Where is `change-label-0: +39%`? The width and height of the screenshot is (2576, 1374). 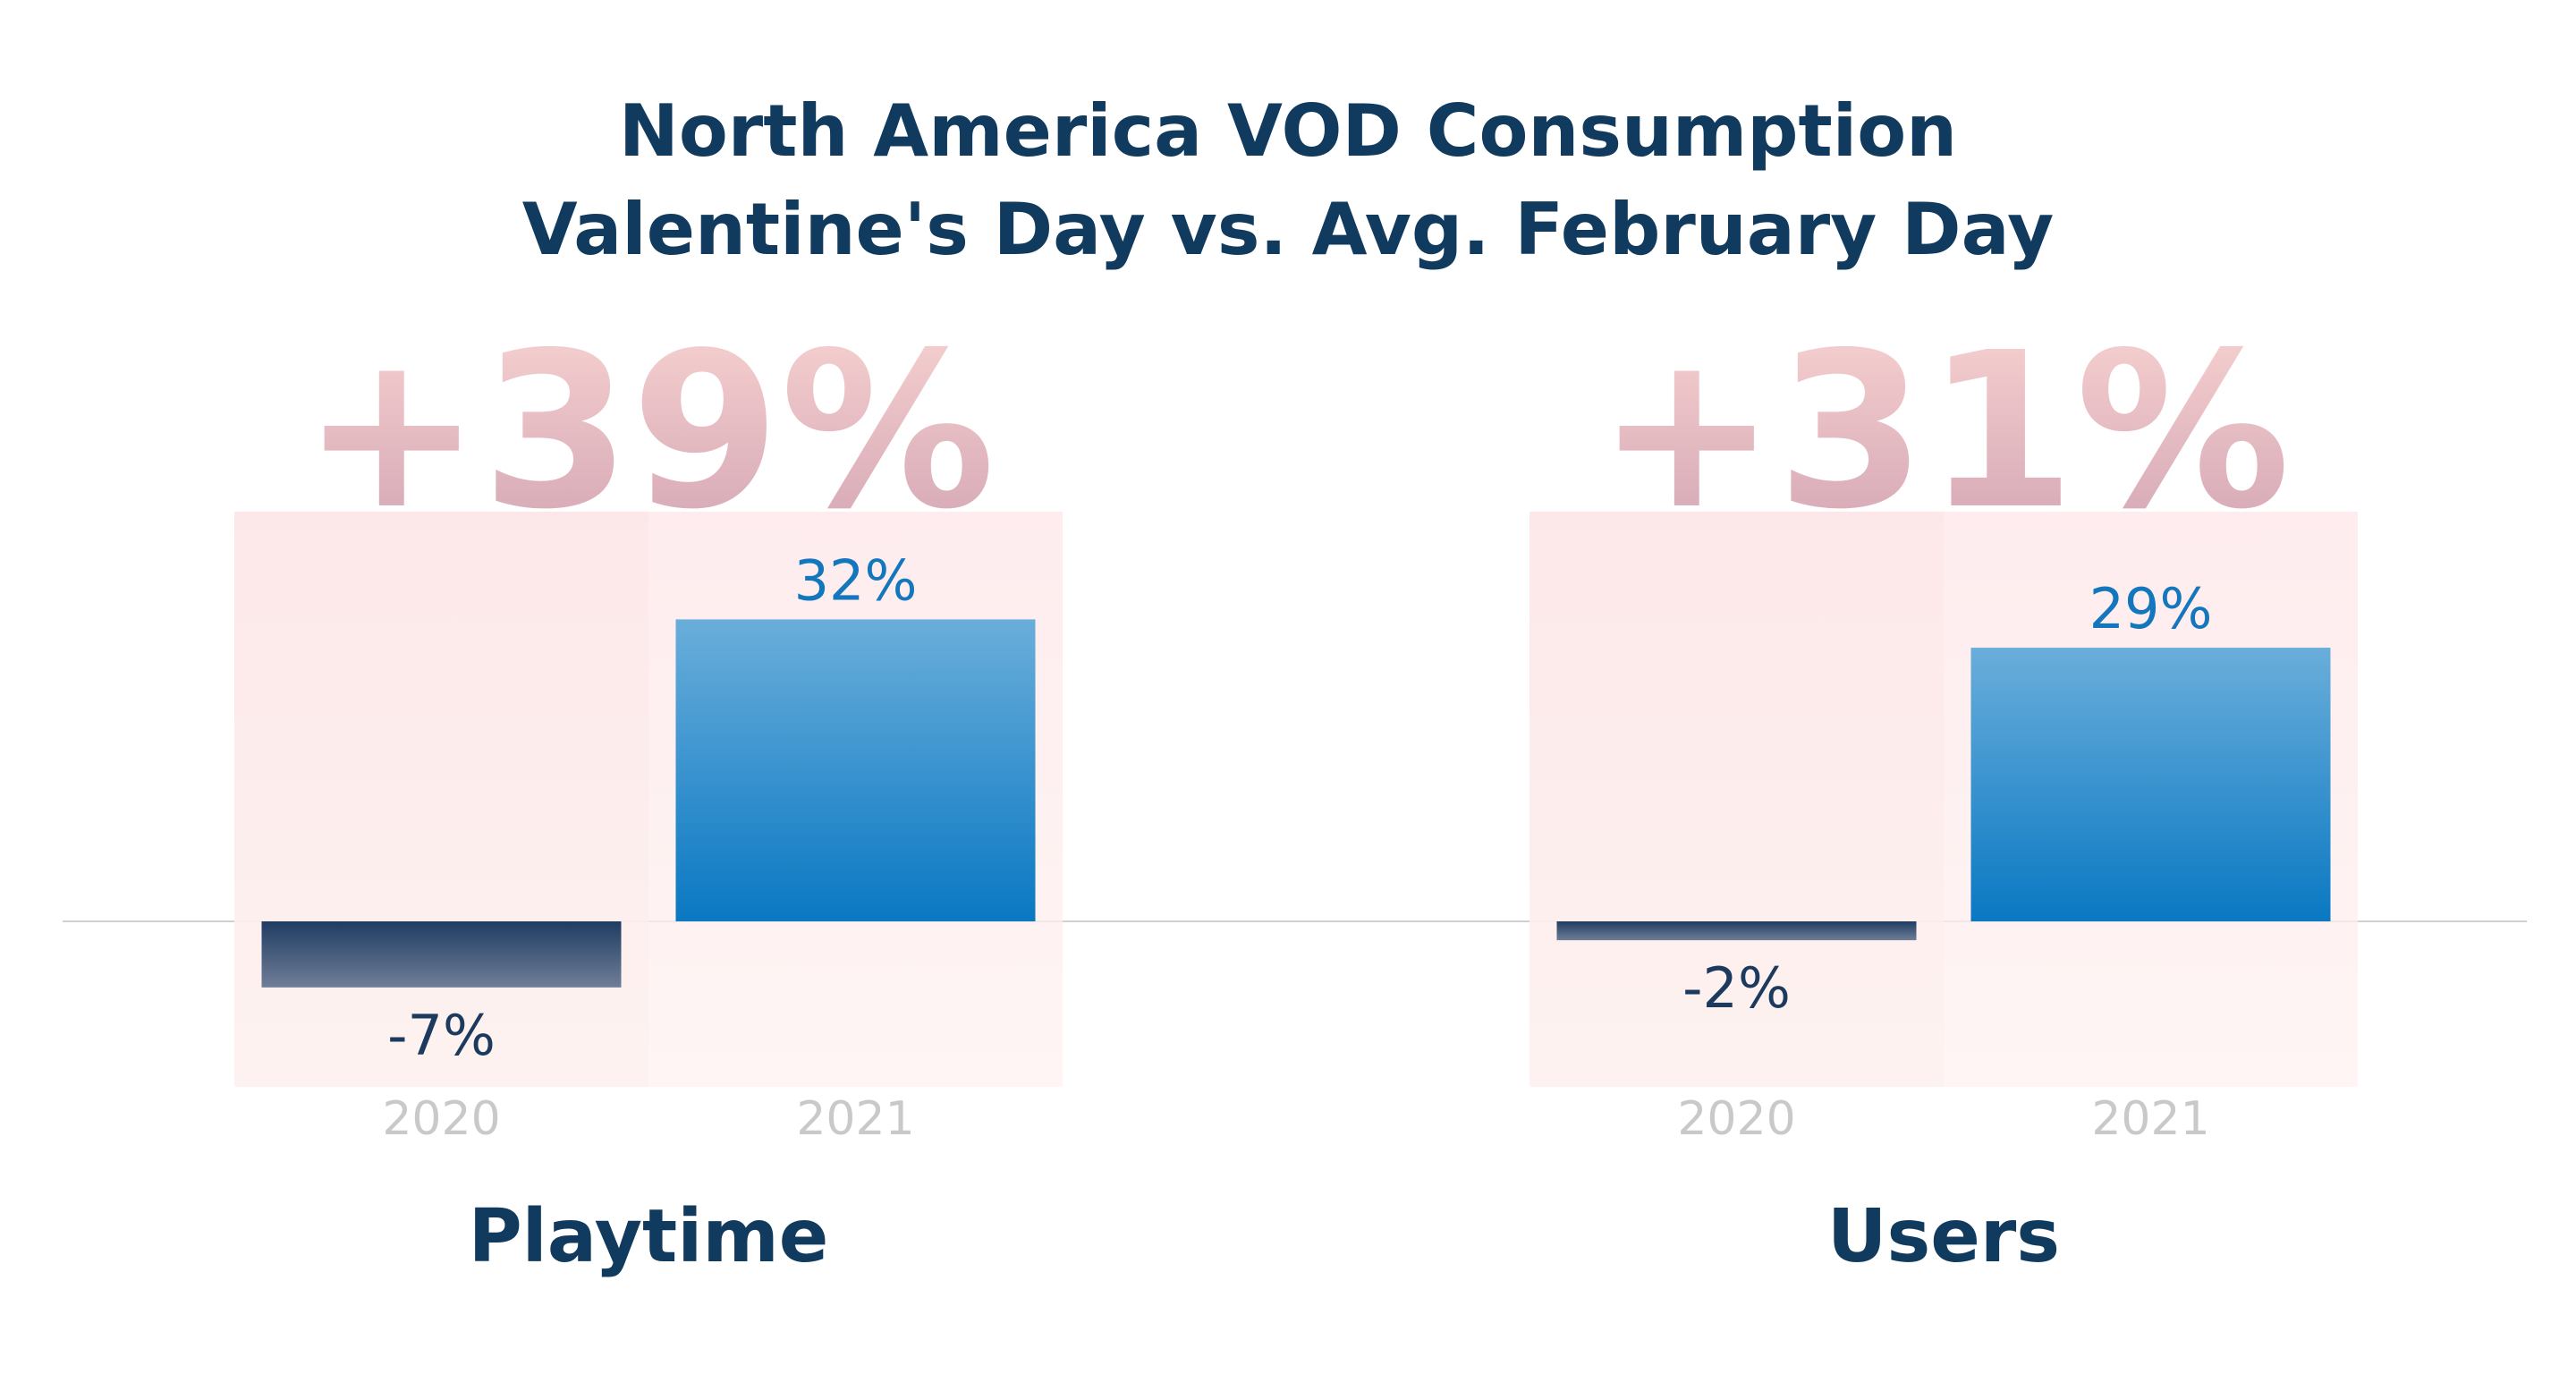
change-label-0: +39% is located at coordinates (648, 431).